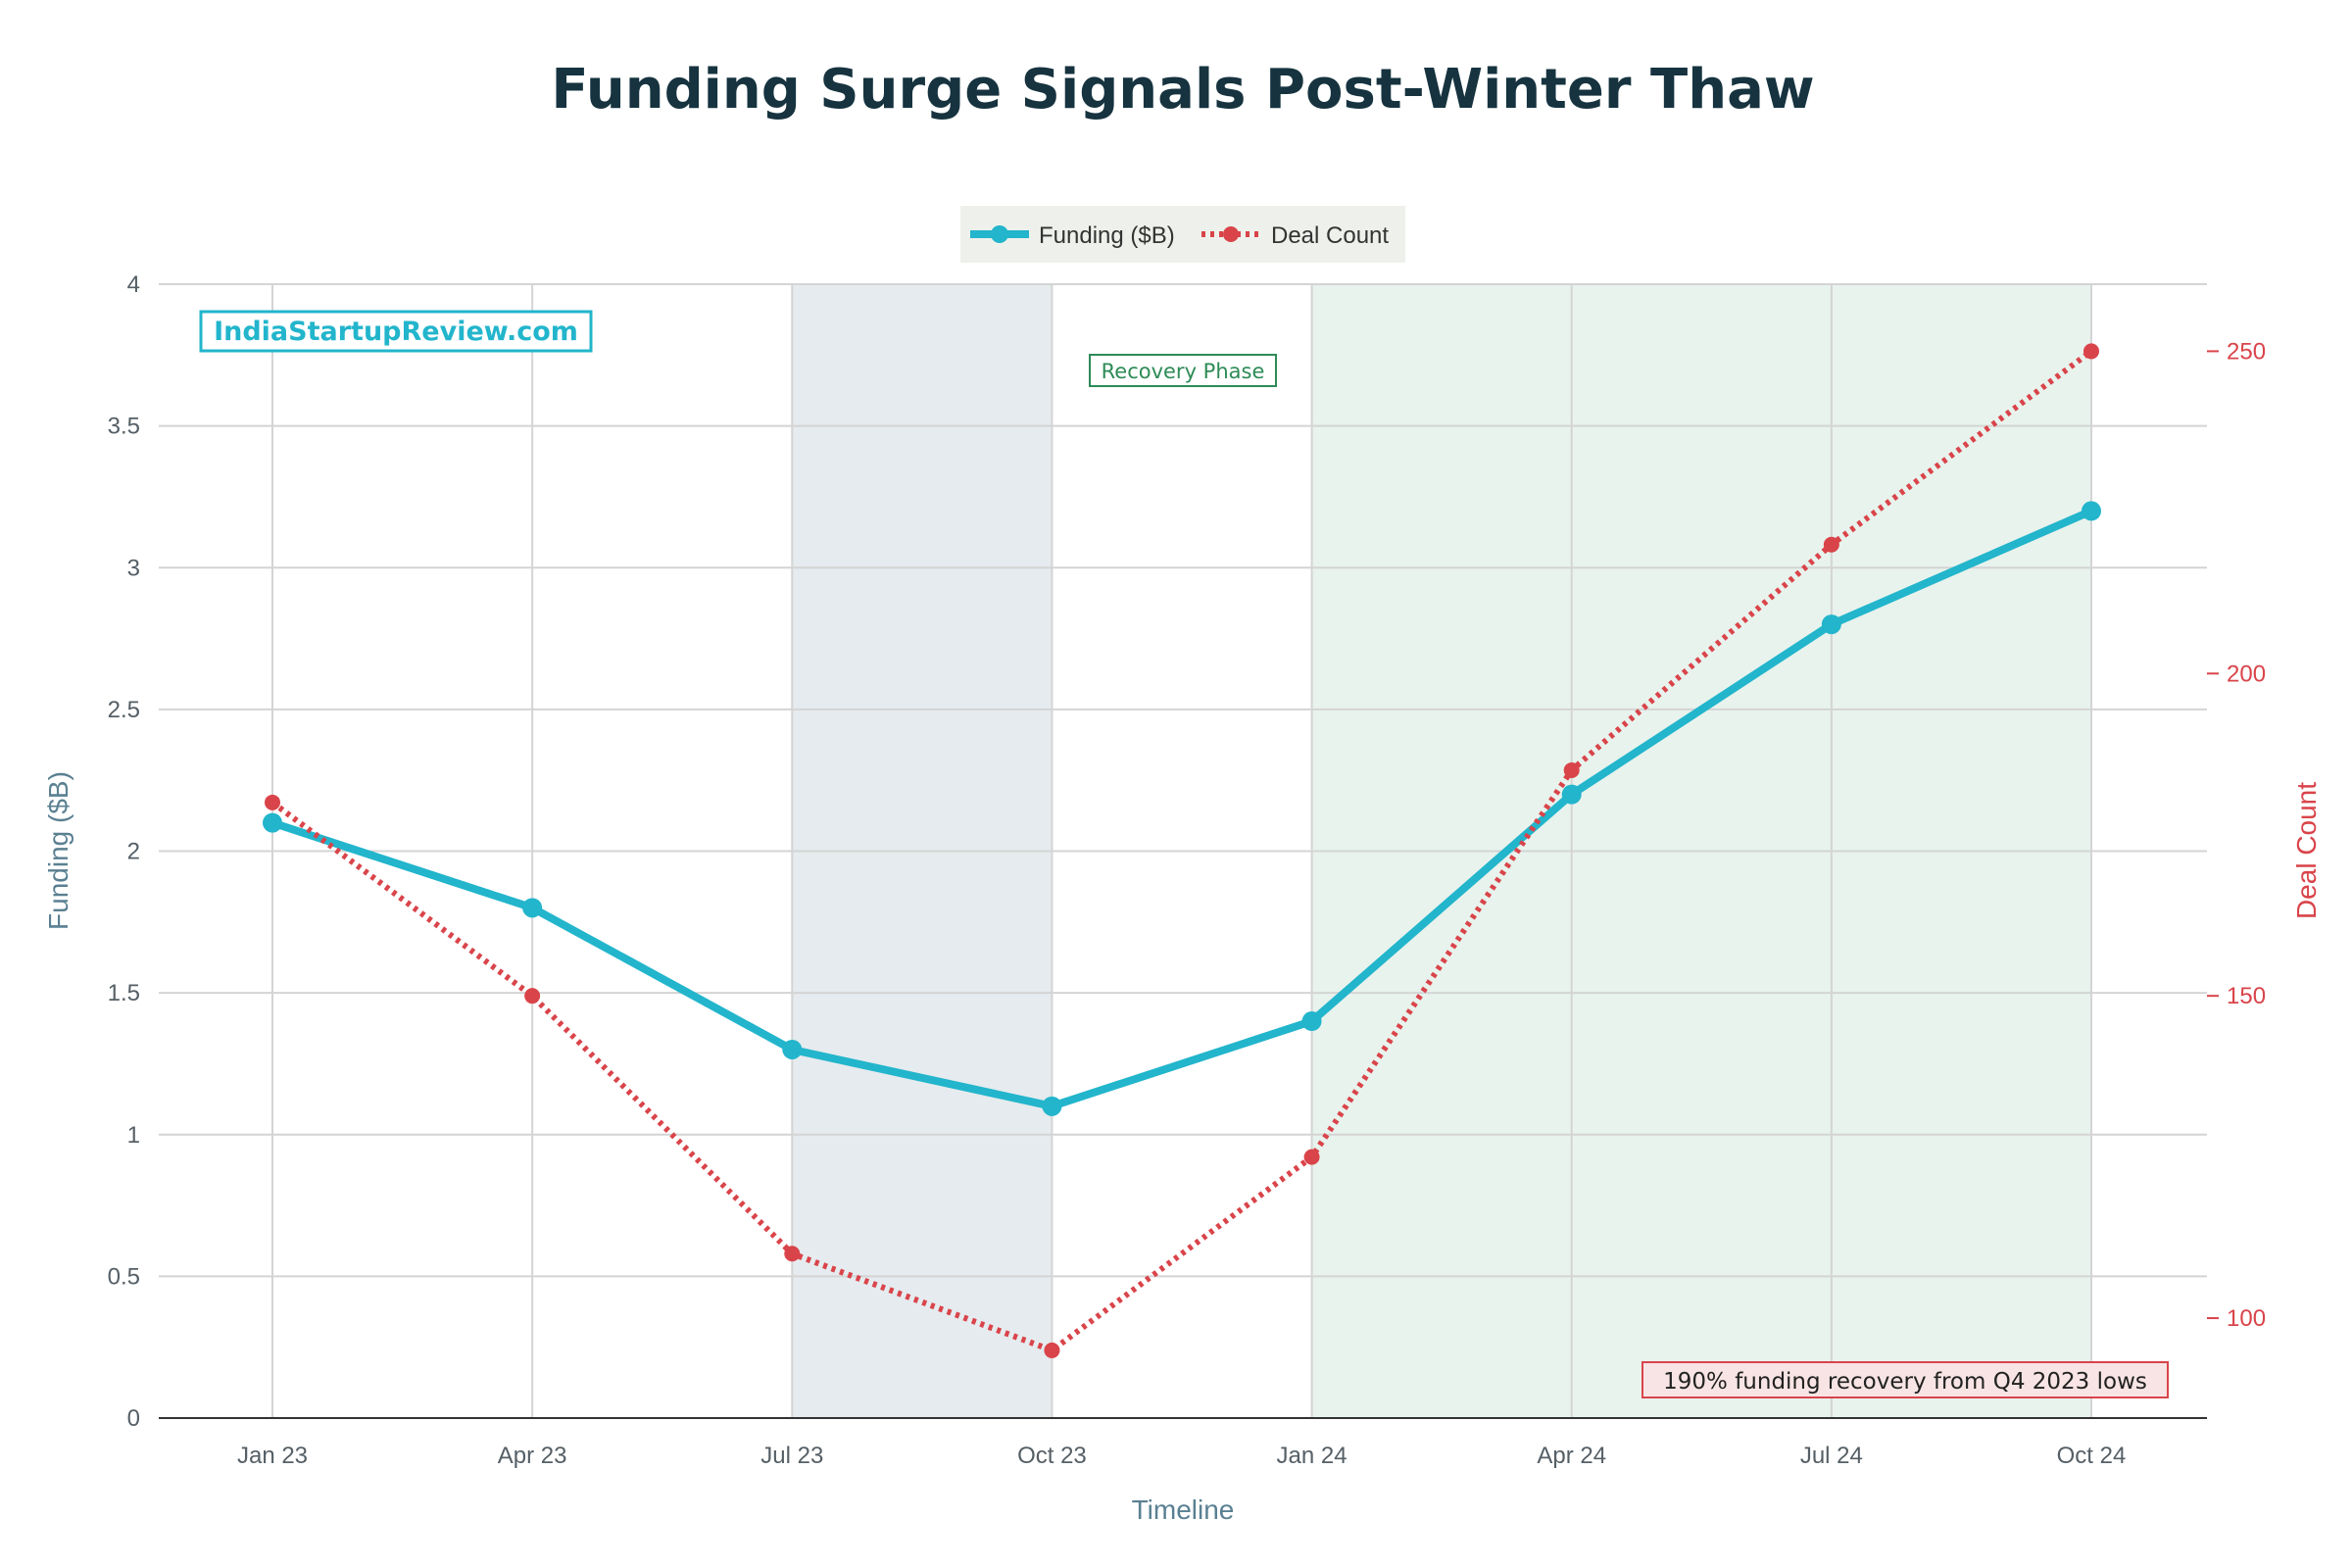 The height and width of the screenshot is (1568, 2352). Describe the element at coordinates (58, 850) in the screenshot. I see `y-axis-title: Funding ($B)` at that location.